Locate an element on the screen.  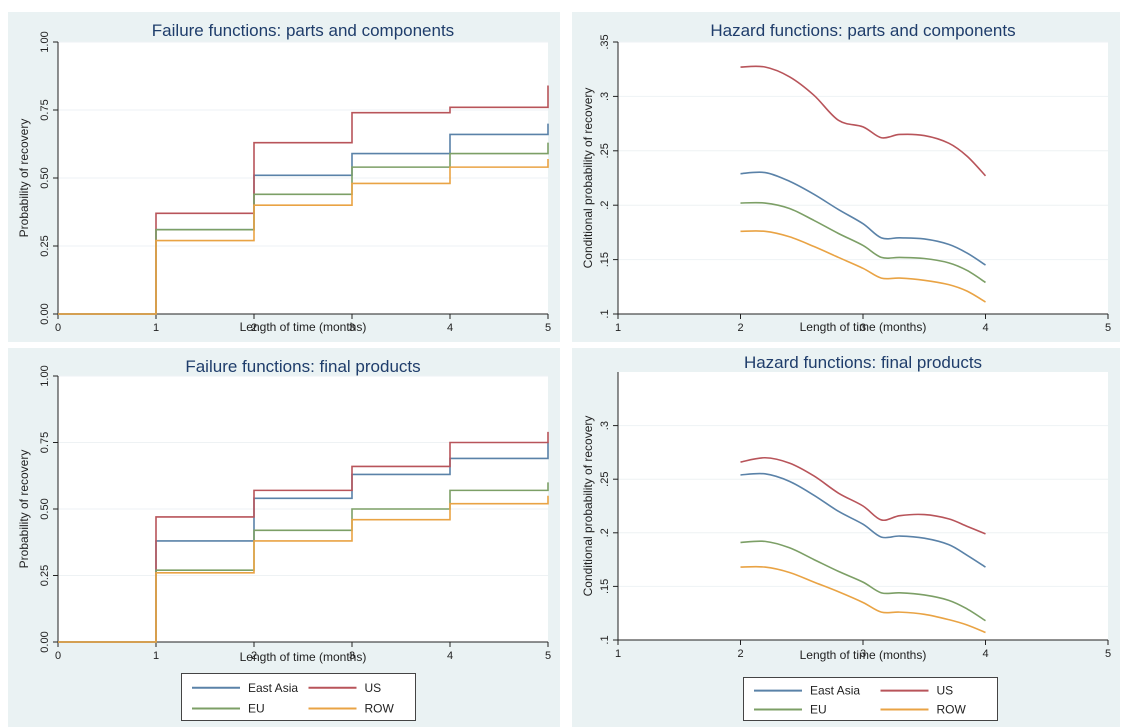
legend-left-svg: East Asia US EU ROW is located at coordinates (293, 698).